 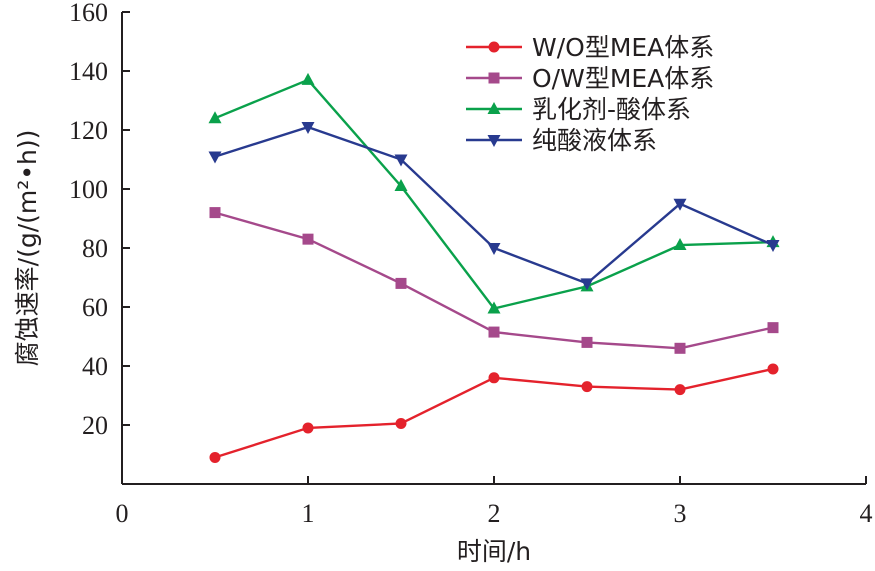 I want to click on legend-item: 乳化剂-酸体系, so click(x=578, y=109).